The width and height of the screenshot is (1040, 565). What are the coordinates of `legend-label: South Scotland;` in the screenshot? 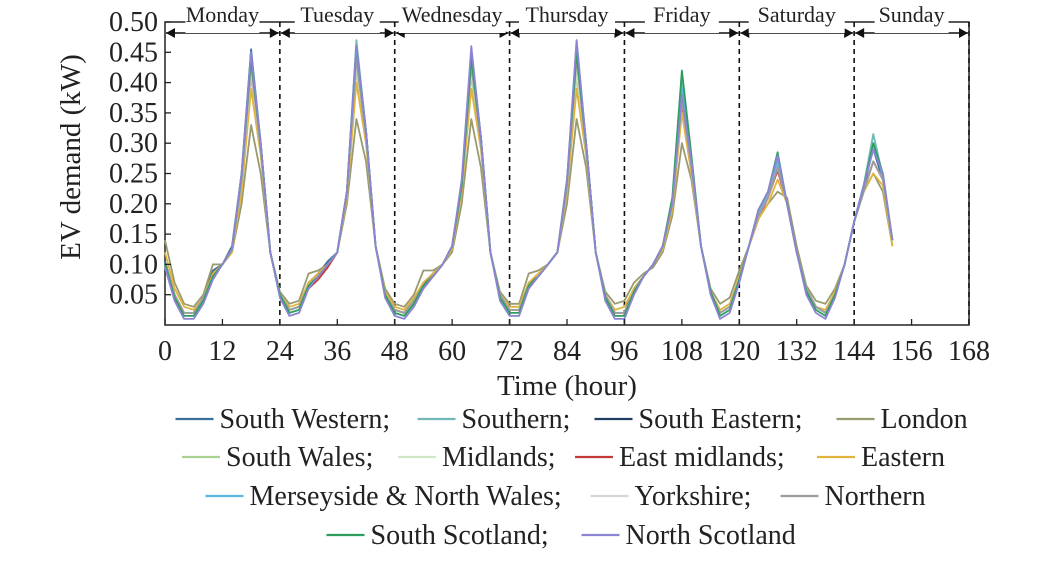 It's located at (460, 535).